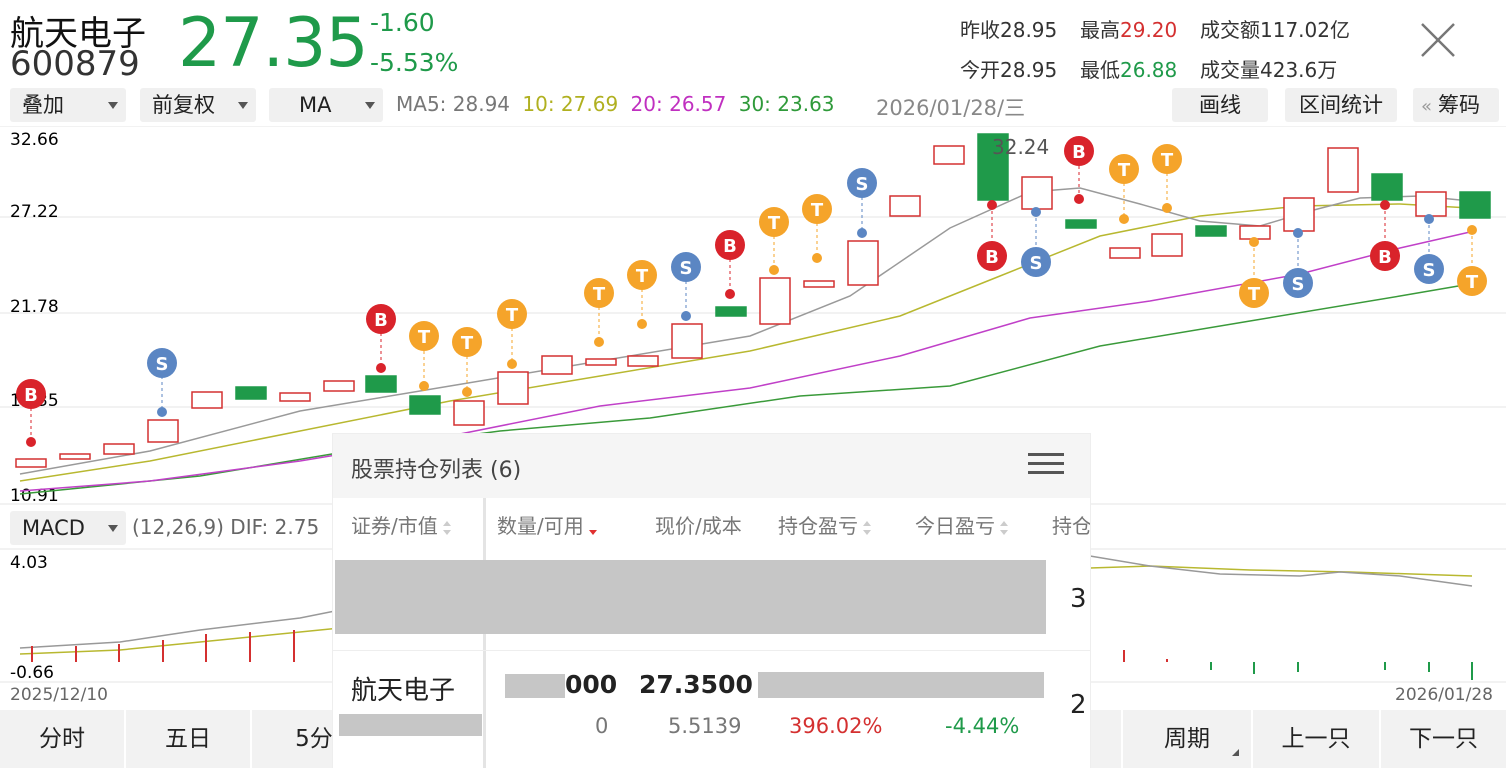 This screenshot has height=768, width=1506. I want to click on redacted-quantity, so click(535, 686).